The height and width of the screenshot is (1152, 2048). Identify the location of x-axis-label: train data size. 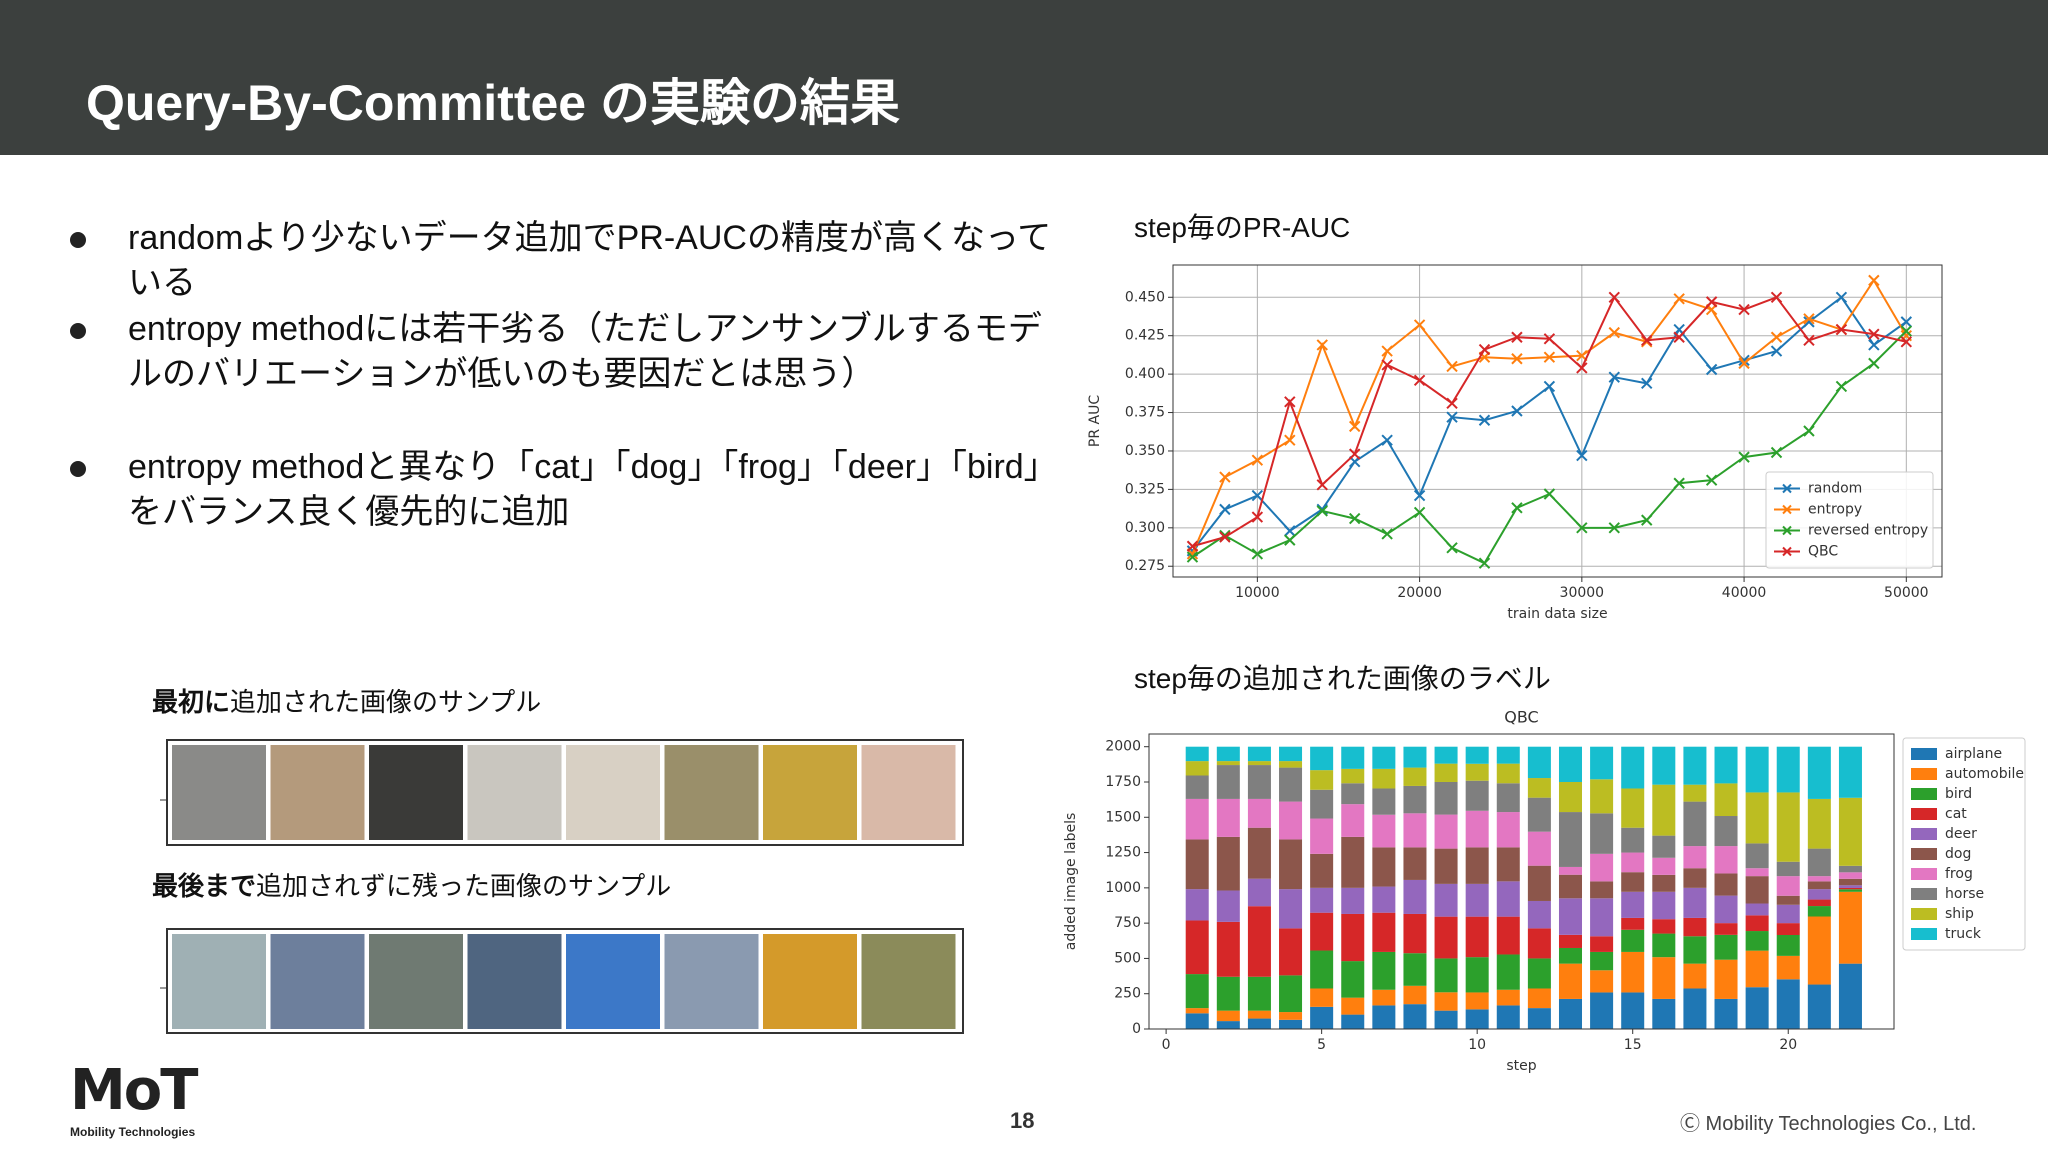
(1557, 614).